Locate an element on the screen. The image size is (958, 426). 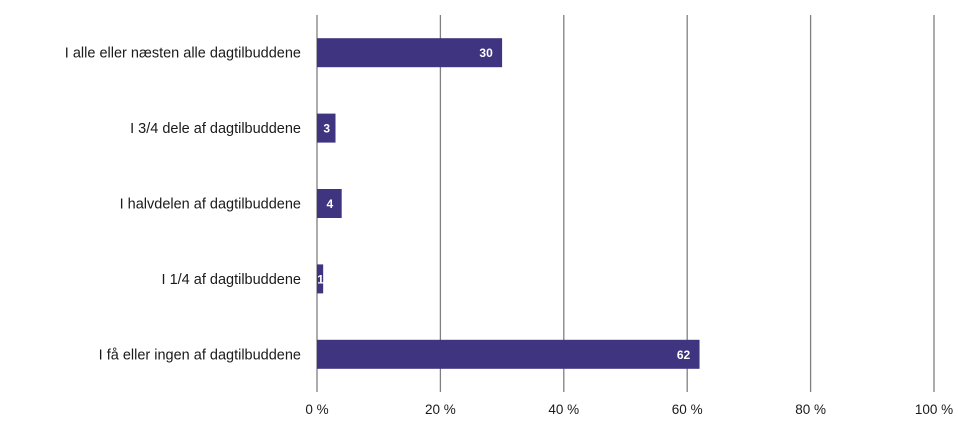
data-label: 1 is located at coordinates (320, 279).